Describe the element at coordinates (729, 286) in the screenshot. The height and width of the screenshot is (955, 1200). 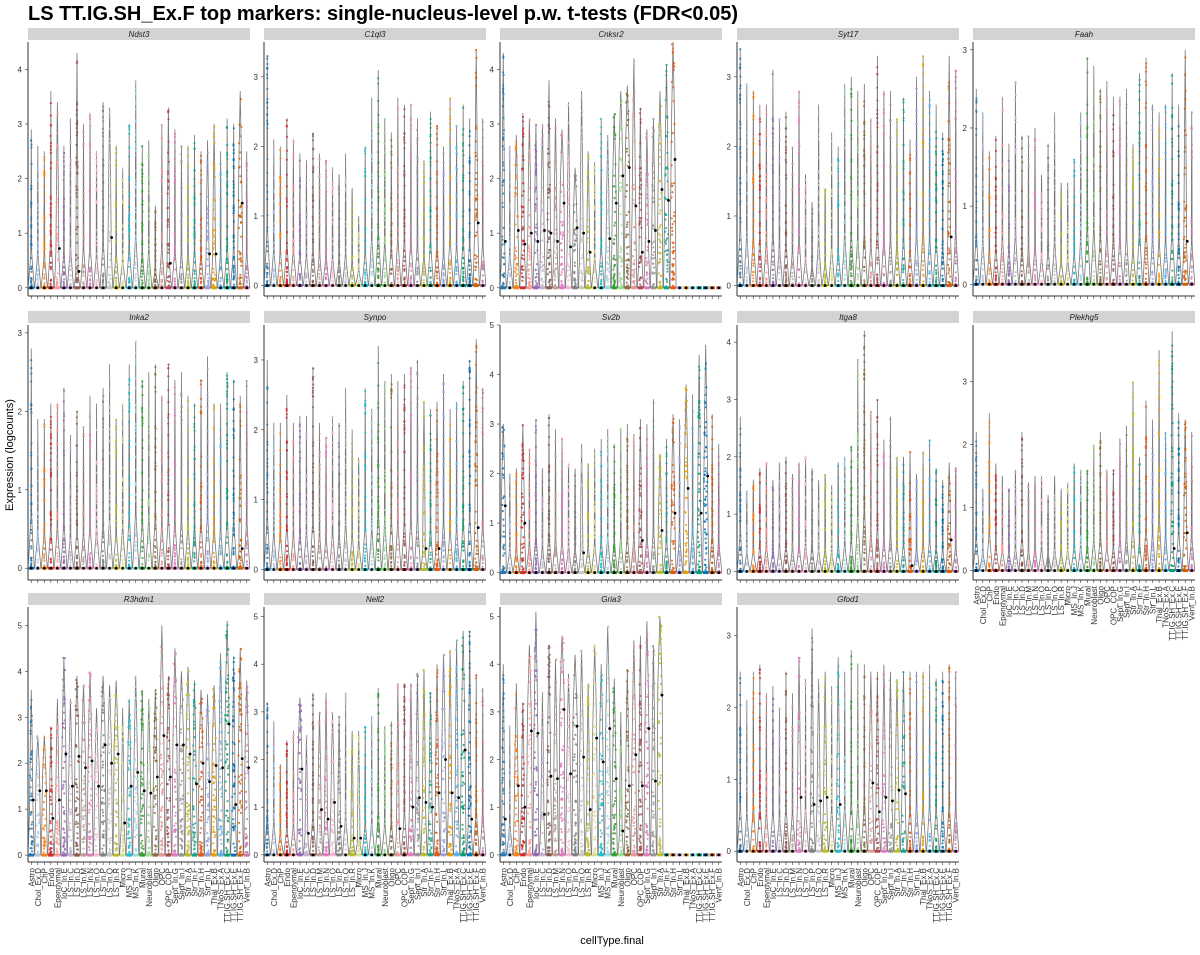
I see `y-tick-label: 0` at that location.